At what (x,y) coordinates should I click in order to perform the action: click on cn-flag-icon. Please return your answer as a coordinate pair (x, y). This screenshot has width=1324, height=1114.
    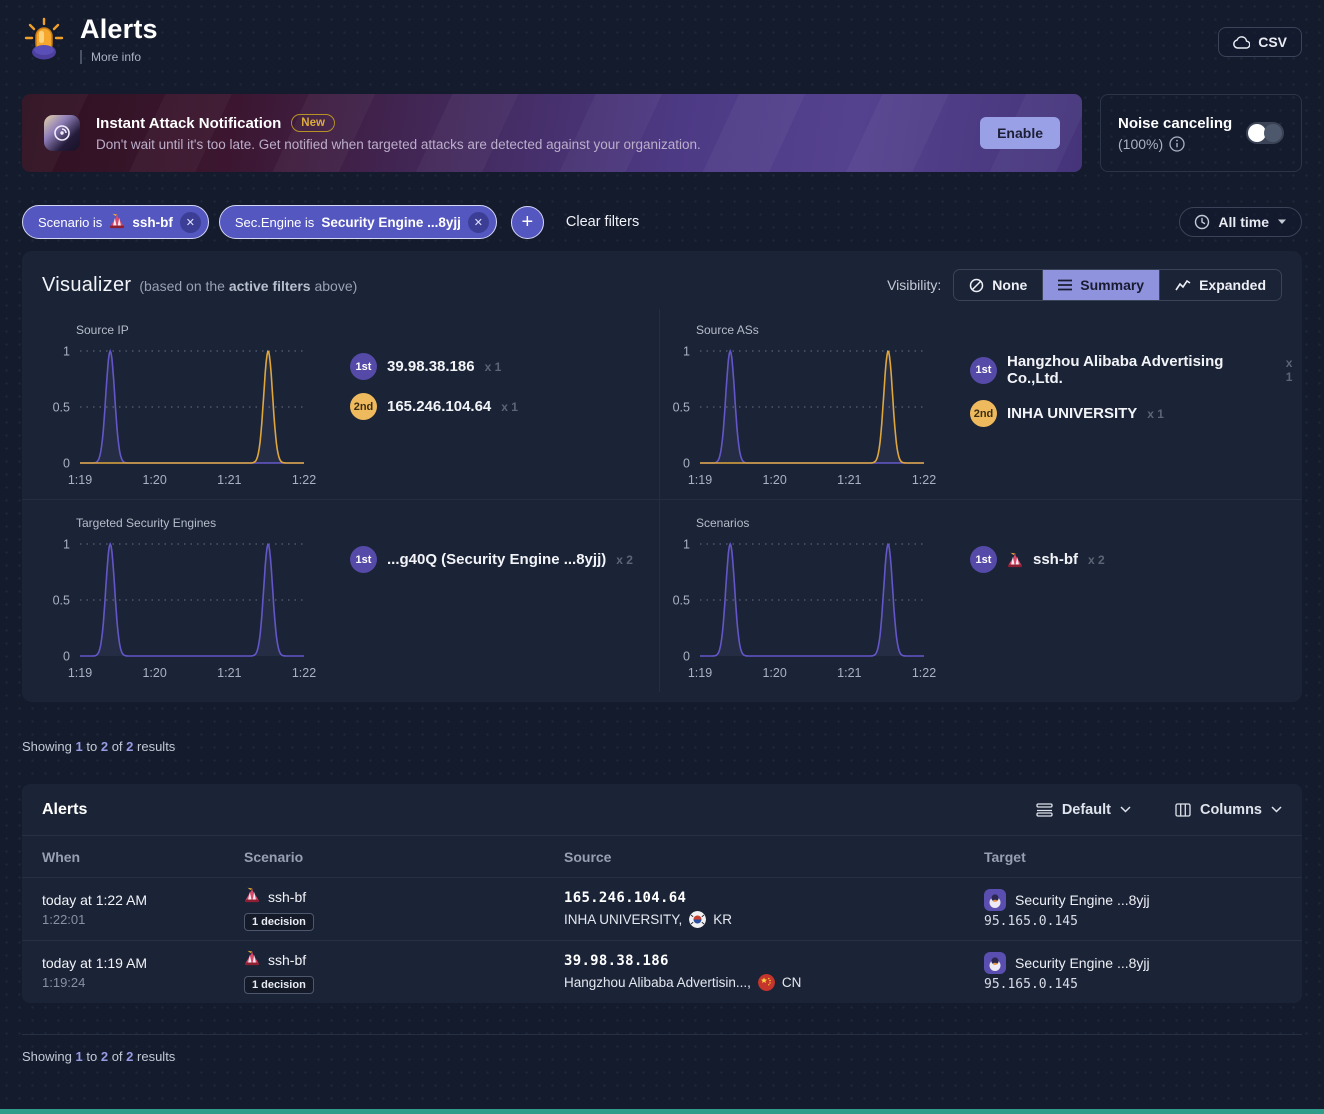
    Looking at the image, I should click on (766, 982).